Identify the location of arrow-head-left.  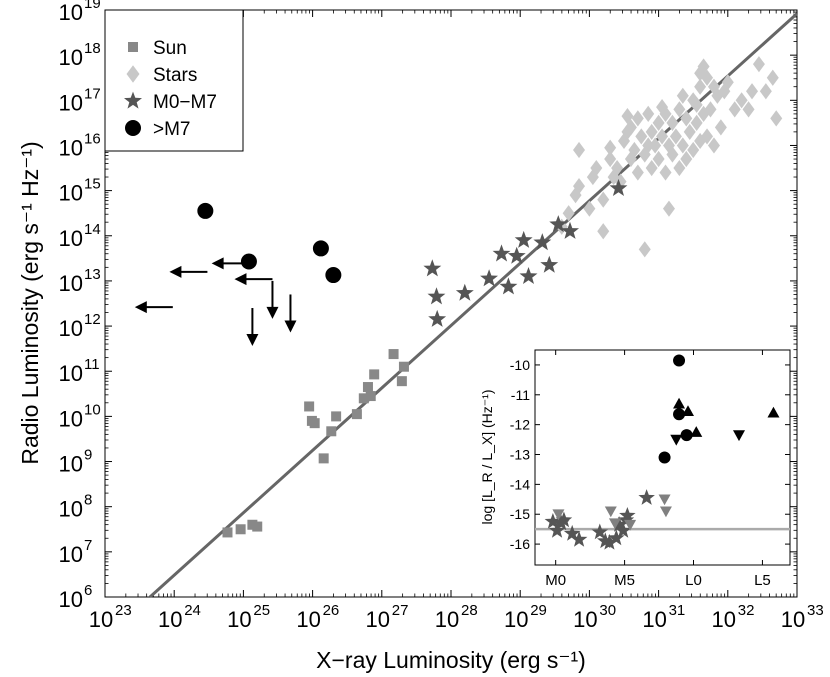
(217, 263).